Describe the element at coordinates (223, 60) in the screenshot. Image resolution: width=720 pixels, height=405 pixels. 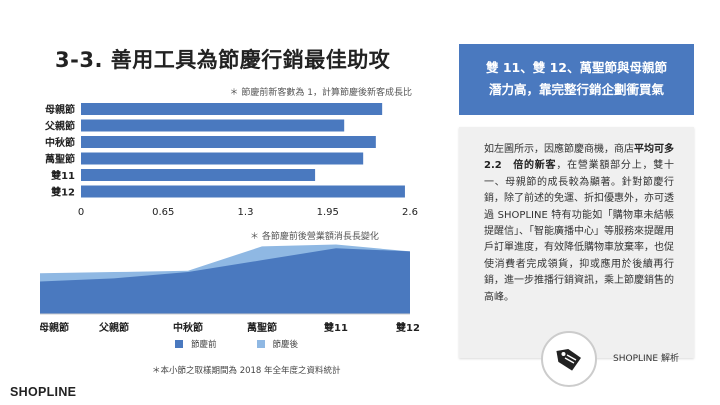
I see `page-title: 3-3. 善用工具為節慶行銷最佳助攻` at that location.